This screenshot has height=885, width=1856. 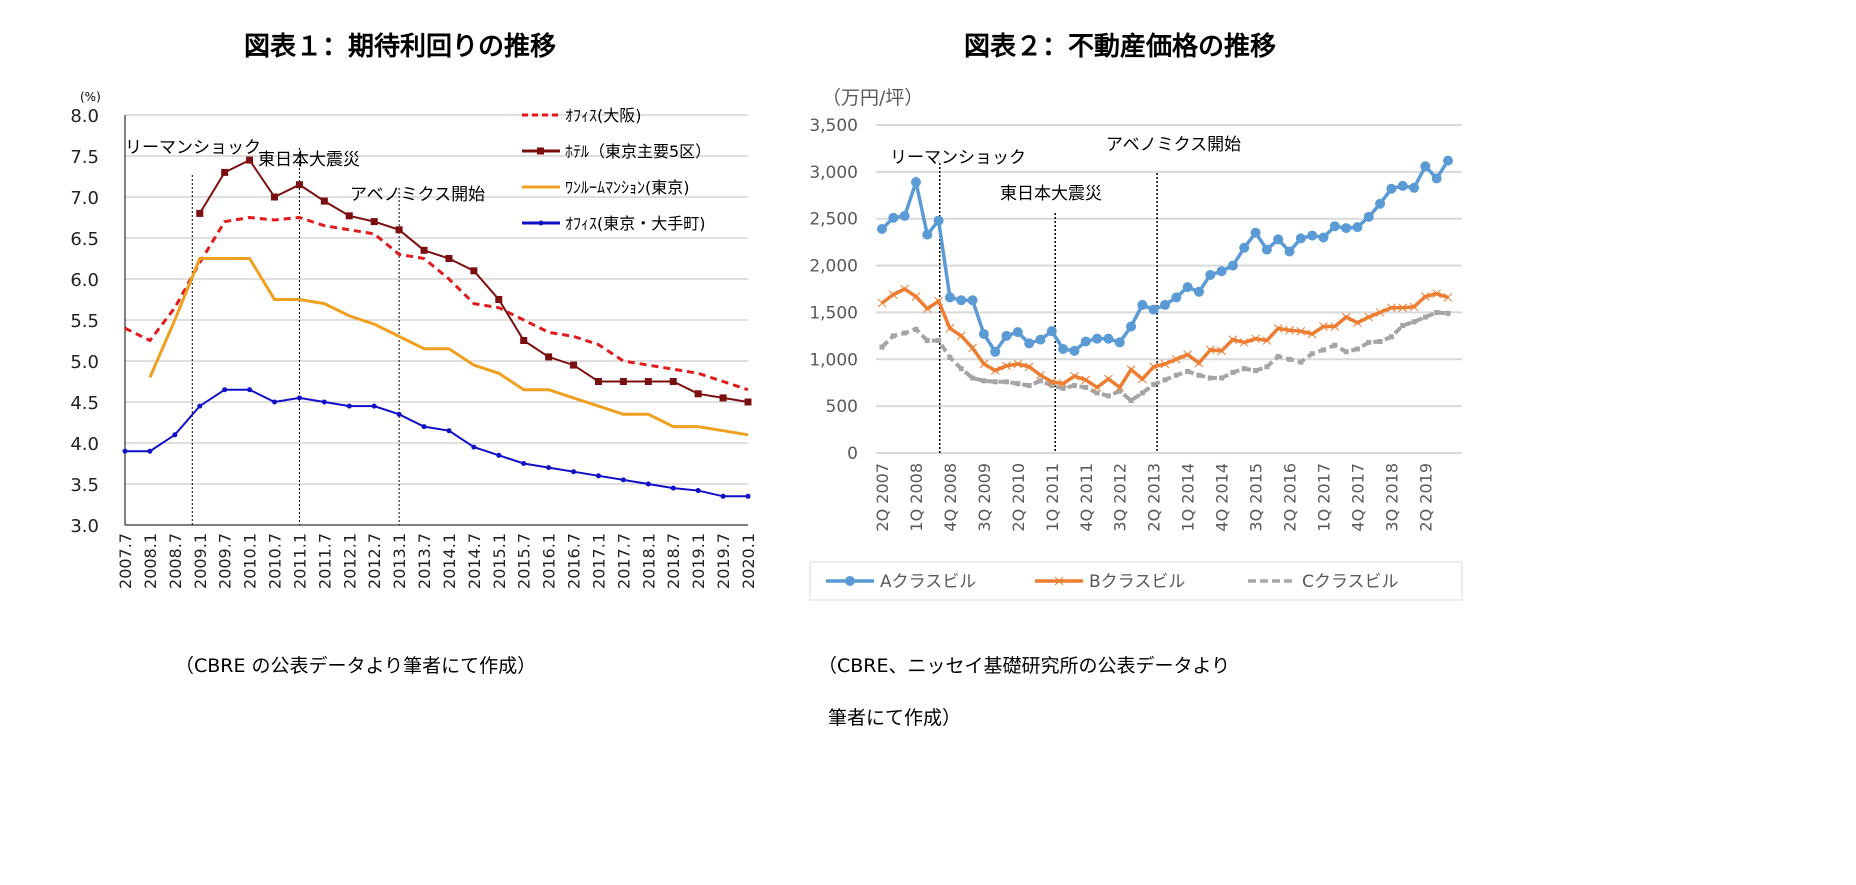 I want to click on y-tick-label: 2,000, so click(x=833, y=267).